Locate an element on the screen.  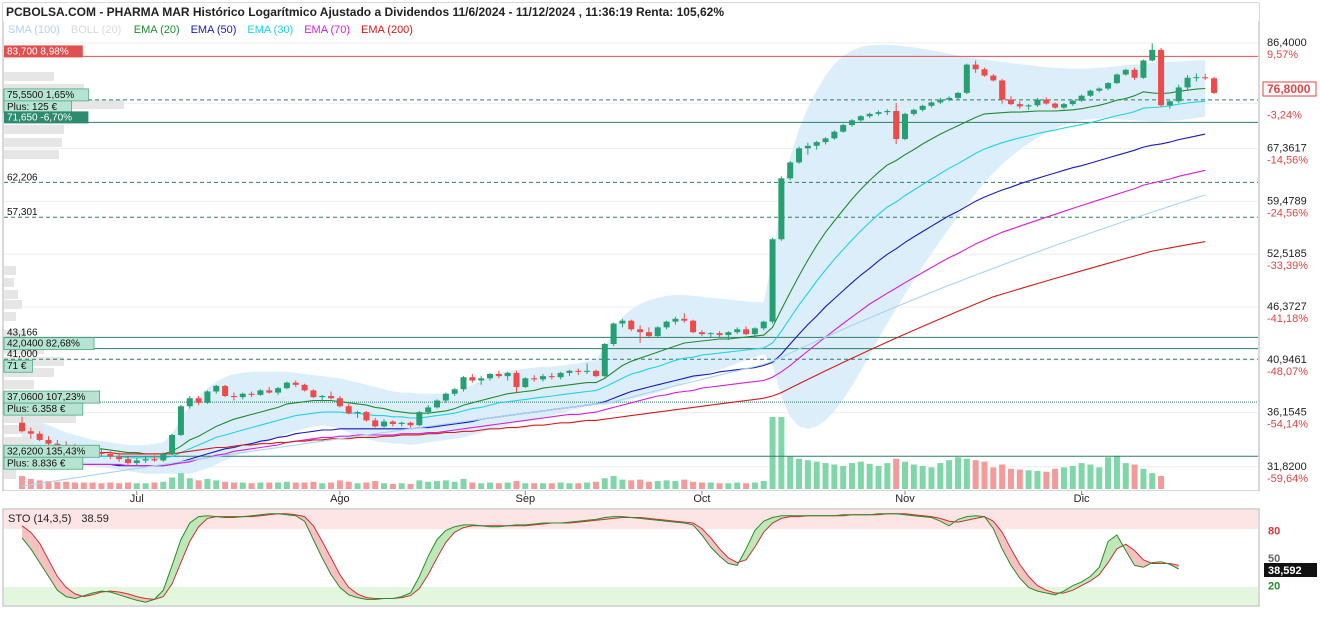
x-label-0: Jul is located at coordinates (137, 499).